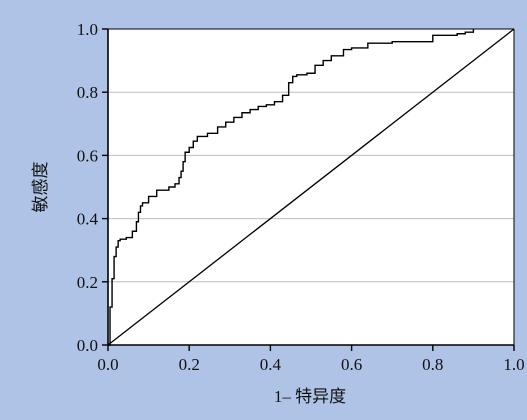 The image size is (527, 420). What do you see at coordinates (310, 396) in the screenshot?
I see `x-axis-label: 1– 特异度` at bounding box center [310, 396].